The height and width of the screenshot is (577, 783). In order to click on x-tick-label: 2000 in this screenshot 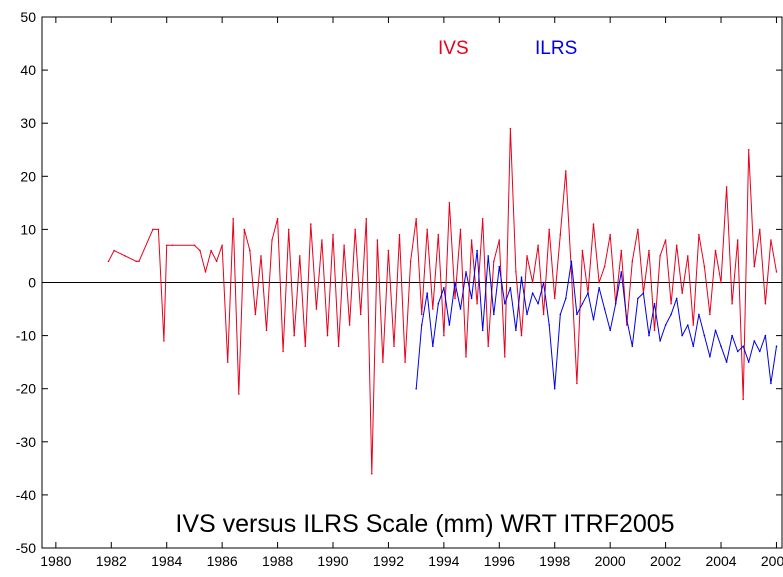, I will do `click(610, 561)`.